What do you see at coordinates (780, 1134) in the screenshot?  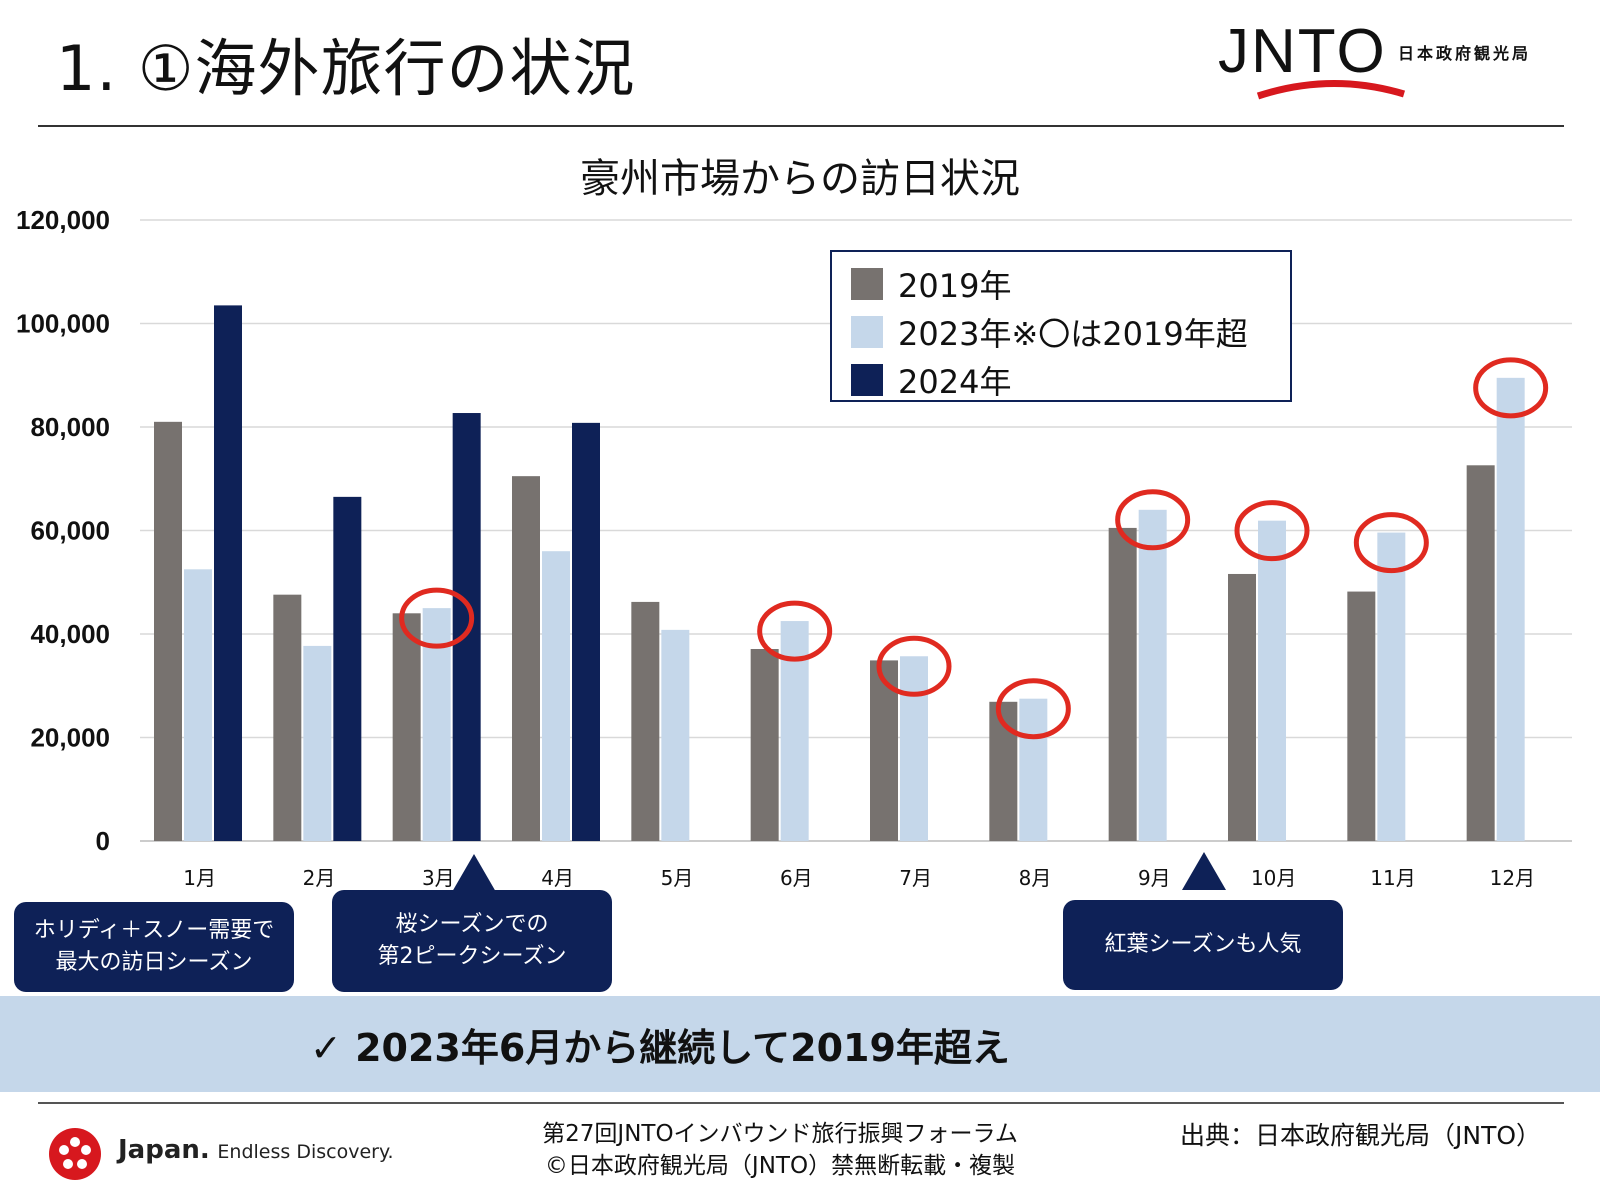 I see `forum-name: 第27回JNTOインバウンド旅行振興フォーラム` at bounding box center [780, 1134].